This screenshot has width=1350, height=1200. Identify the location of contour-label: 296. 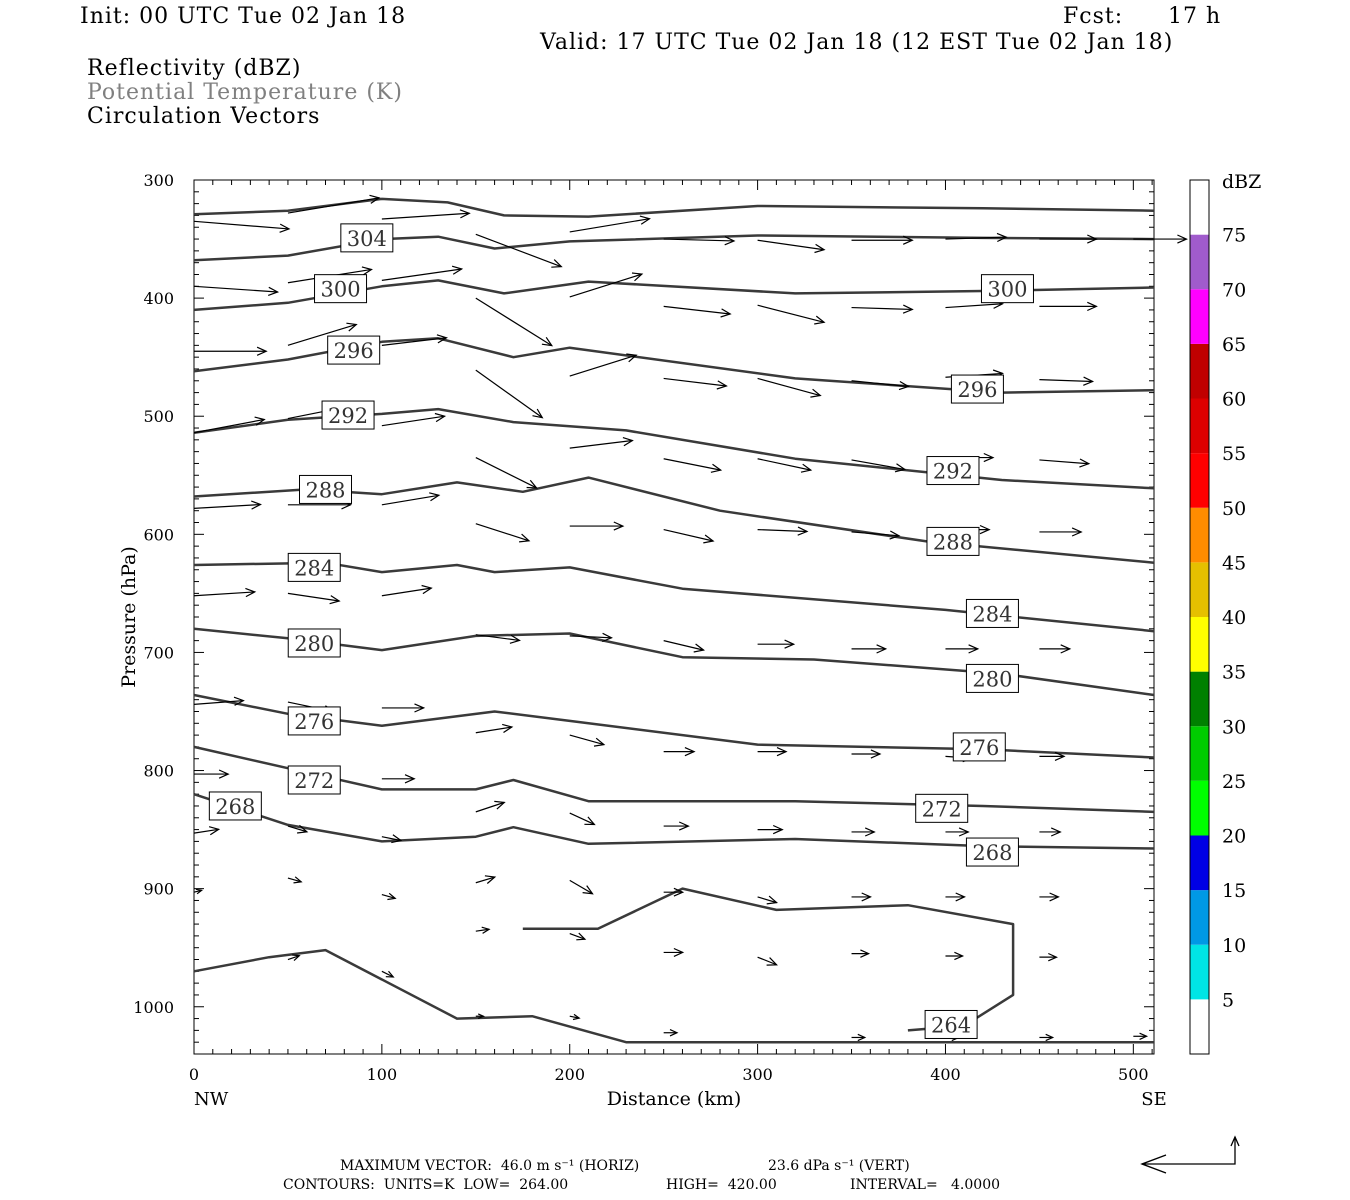
(354, 351).